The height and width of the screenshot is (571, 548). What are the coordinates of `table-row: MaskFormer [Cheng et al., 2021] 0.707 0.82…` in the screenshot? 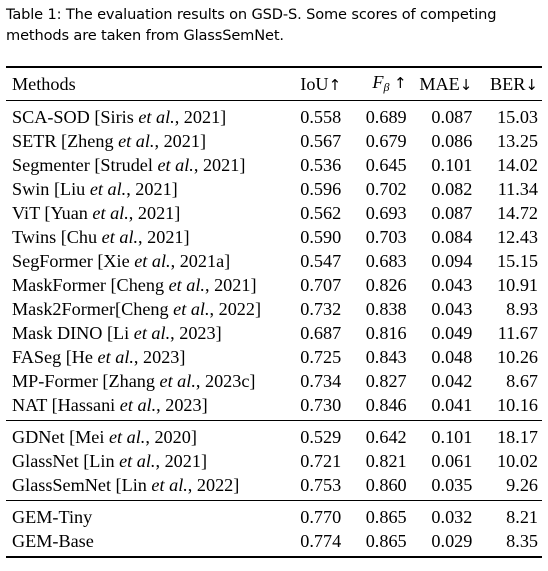 It's located at (274, 285).